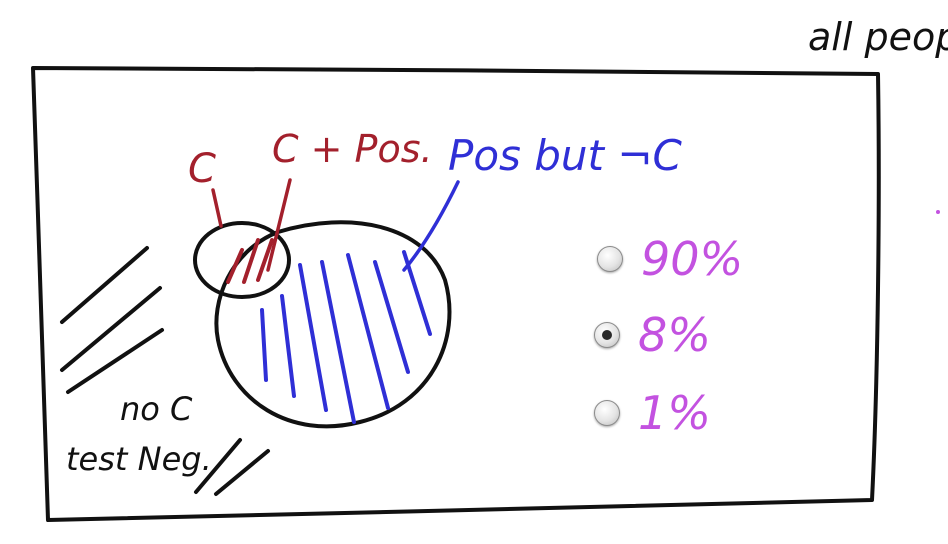 Image resolution: width=948 pixels, height=544 pixels. Describe the element at coordinates (565, 155) in the screenshot. I see `label-pos-not-c: Pos but ¬C` at that location.